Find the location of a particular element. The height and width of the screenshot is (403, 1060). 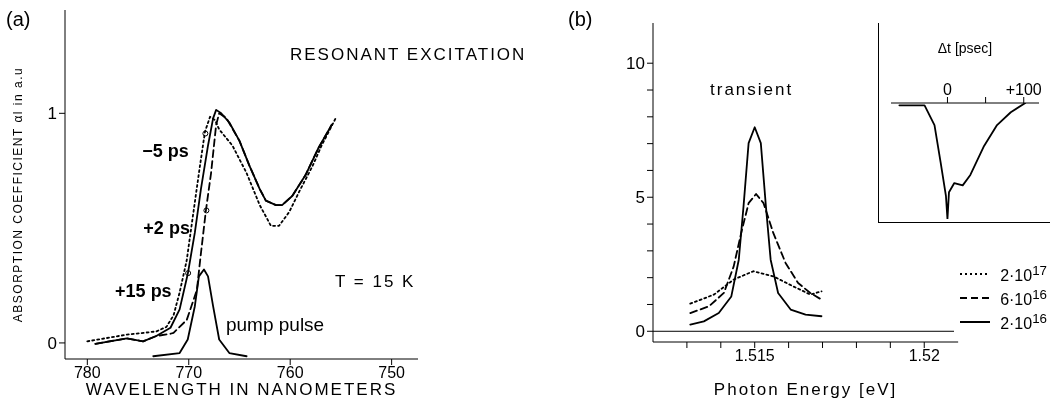

annotation: RESONANT EXCITATION is located at coordinates (408, 55).